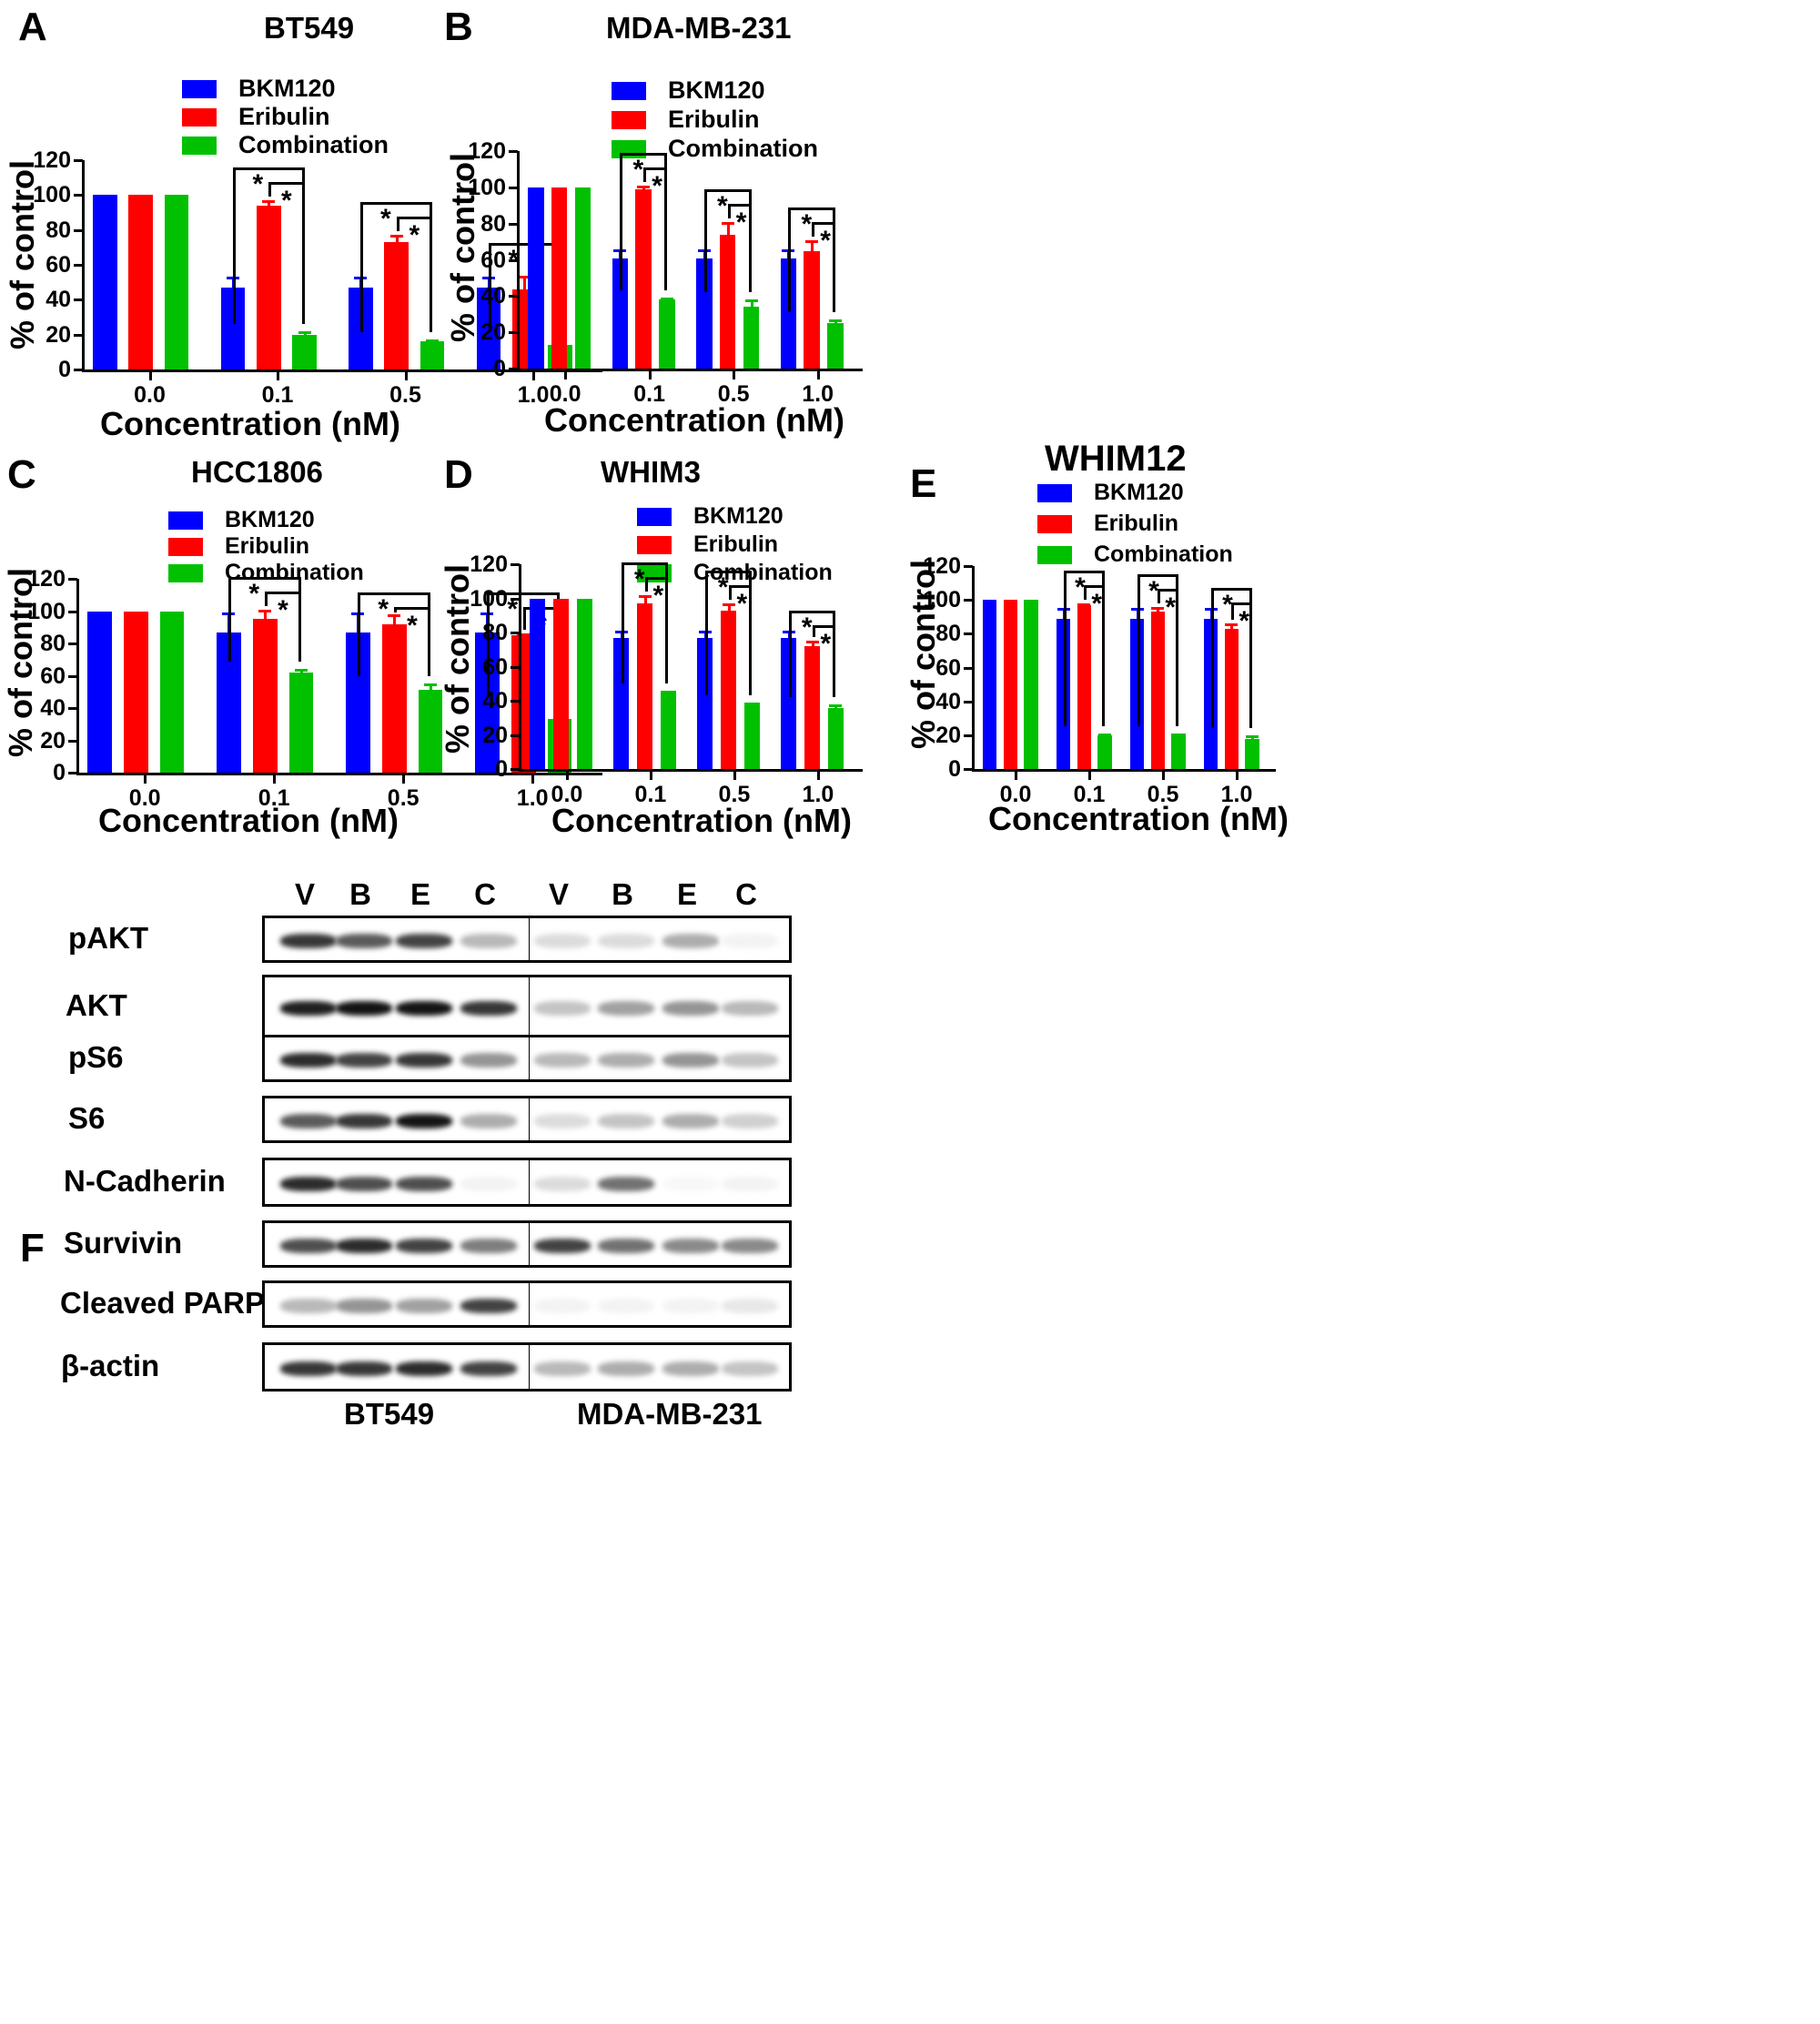 The width and height of the screenshot is (1820, 2024). Describe the element at coordinates (743, 149) in the screenshot. I see `legend-label: Combination` at that location.